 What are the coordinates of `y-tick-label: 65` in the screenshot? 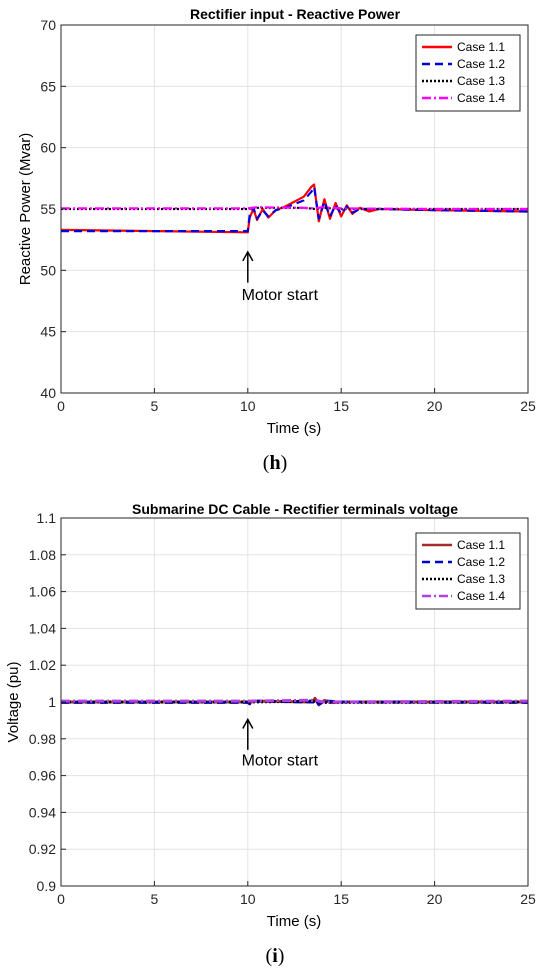 It's located at (48, 86).